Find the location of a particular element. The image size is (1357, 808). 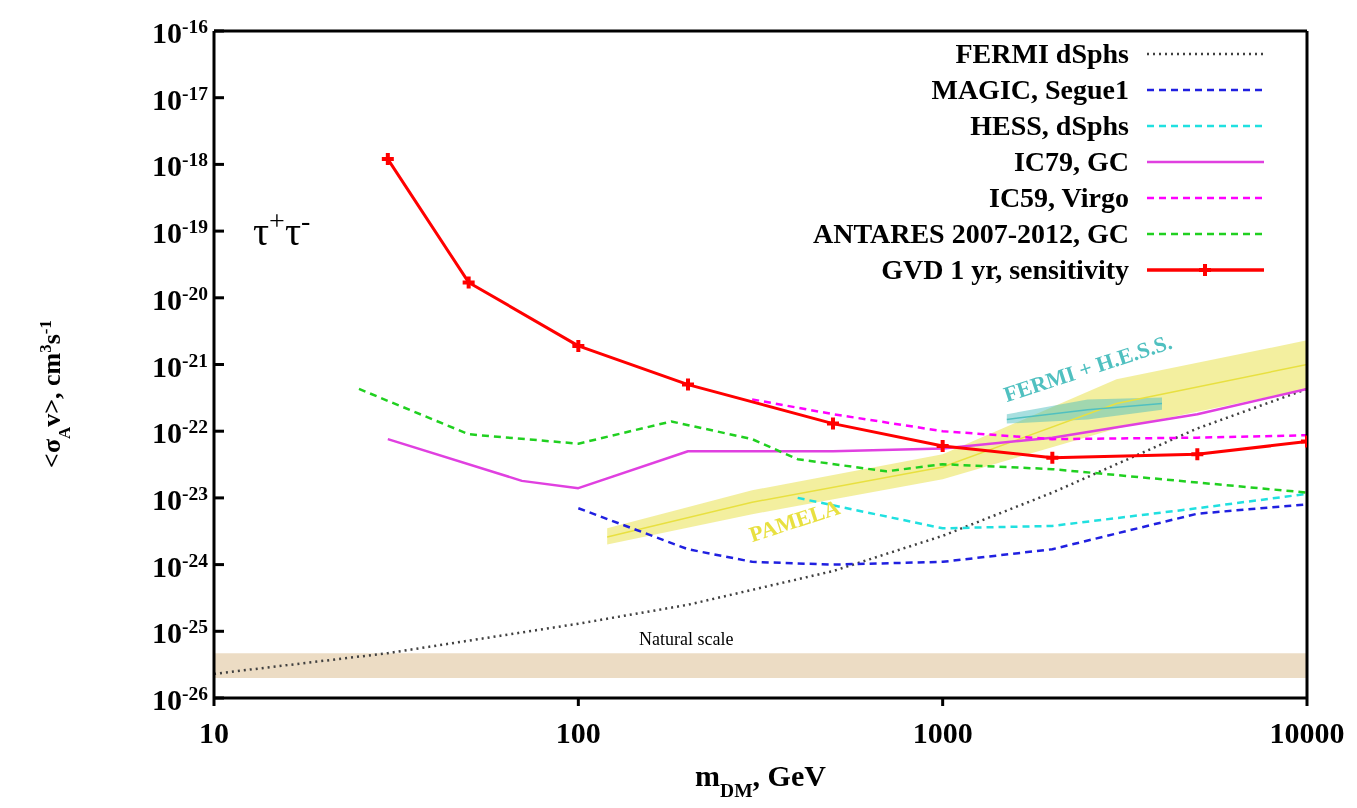

y-tick-label: 10$^{-19}$ is located at coordinates (180, 232).